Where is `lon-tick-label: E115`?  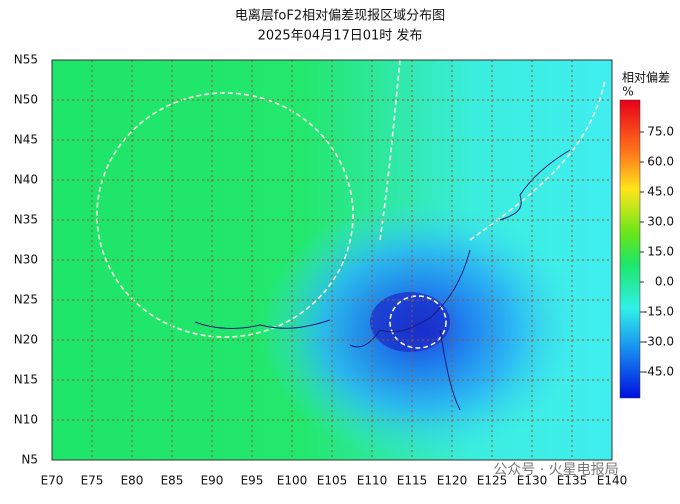 lon-tick-label: E115 is located at coordinates (412, 481).